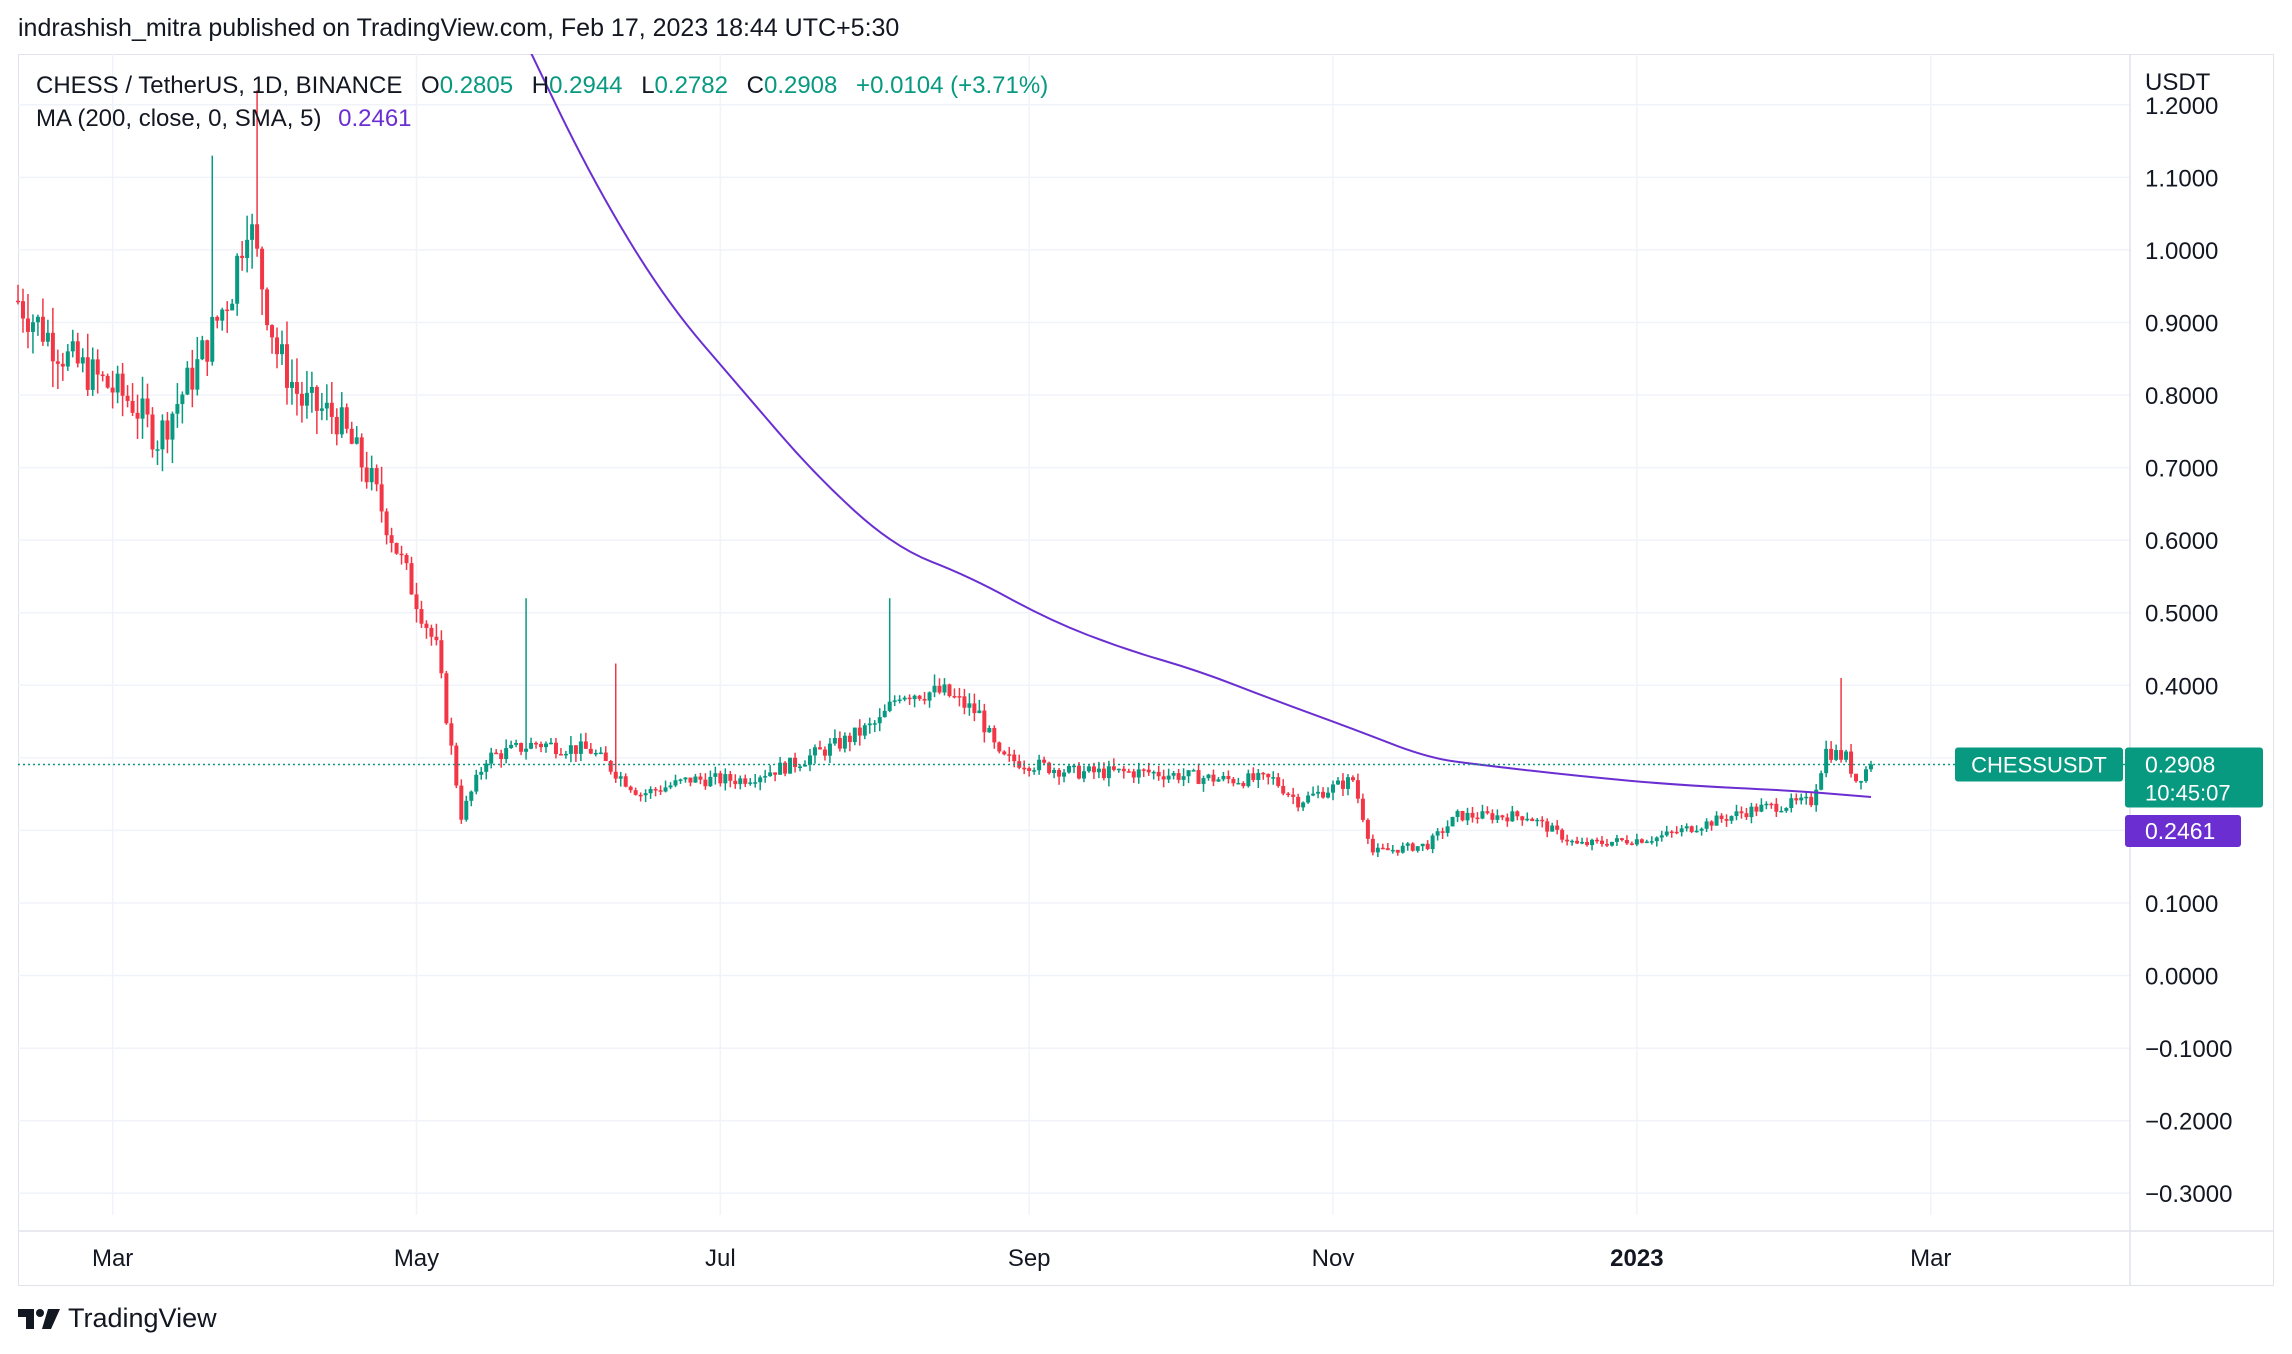 The width and height of the screenshot is (2292, 1354). What do you see at coordinates (2039, 764) in the screenshot?
I see `symbol-tag-bg` at bounding box center [2039, 764].